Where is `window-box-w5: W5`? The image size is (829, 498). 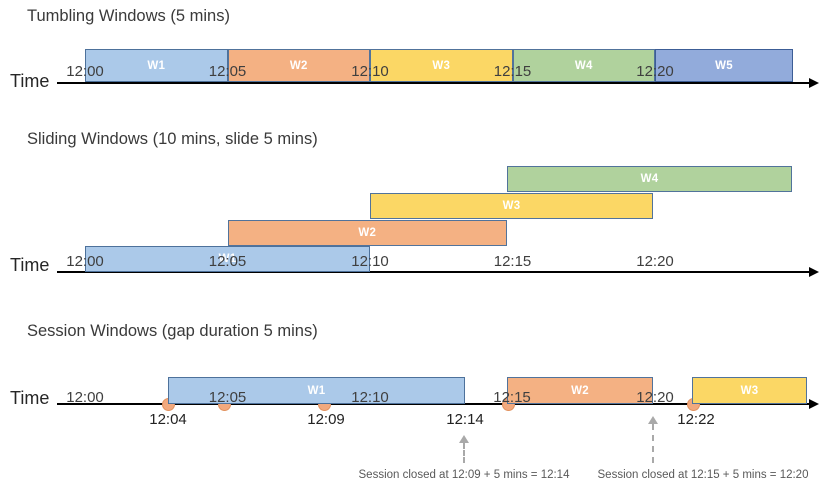
window-box-w5: W5 is located at coordinates (724, 65).